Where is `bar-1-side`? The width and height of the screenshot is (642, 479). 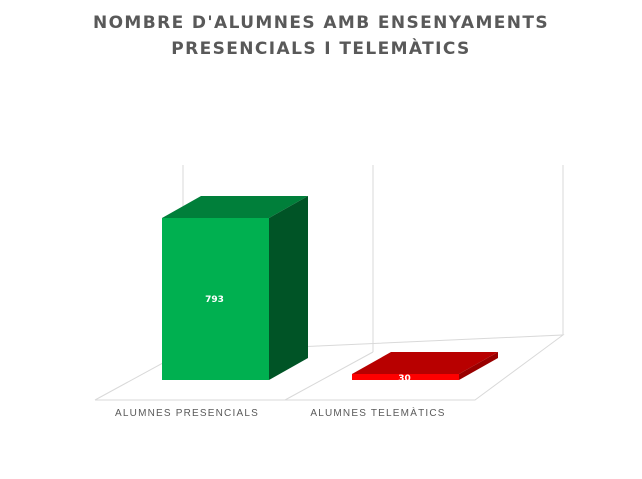 bar-1-side is located at coordinates (478, 366).